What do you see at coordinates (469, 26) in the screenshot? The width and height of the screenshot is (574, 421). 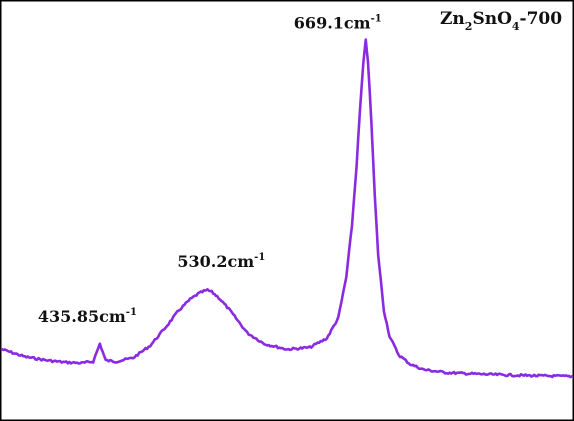 I see `sample-sub-1: 2` at bounding box center [469, 26].